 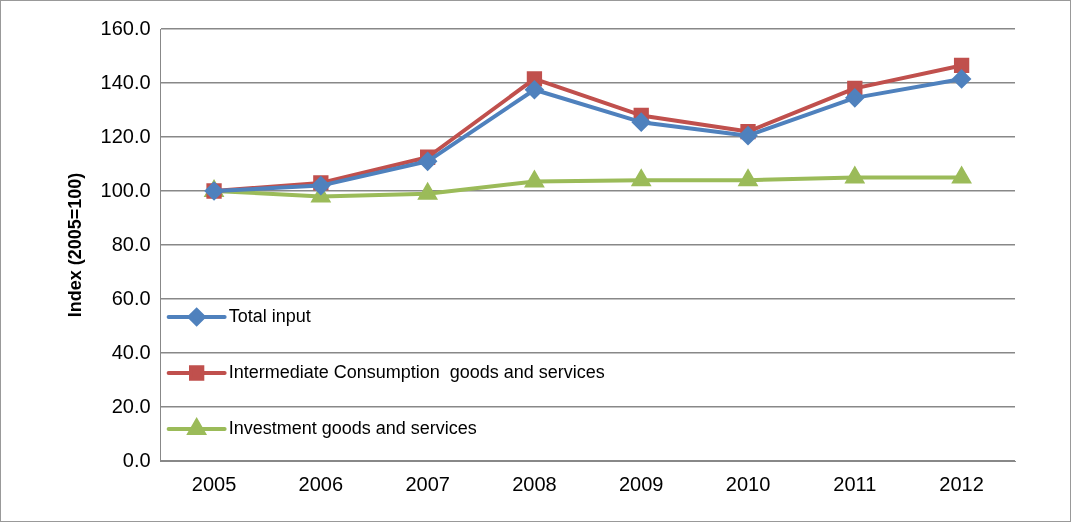 I want to click on y-tick-label: 120.0, so click(x=125, y=135).